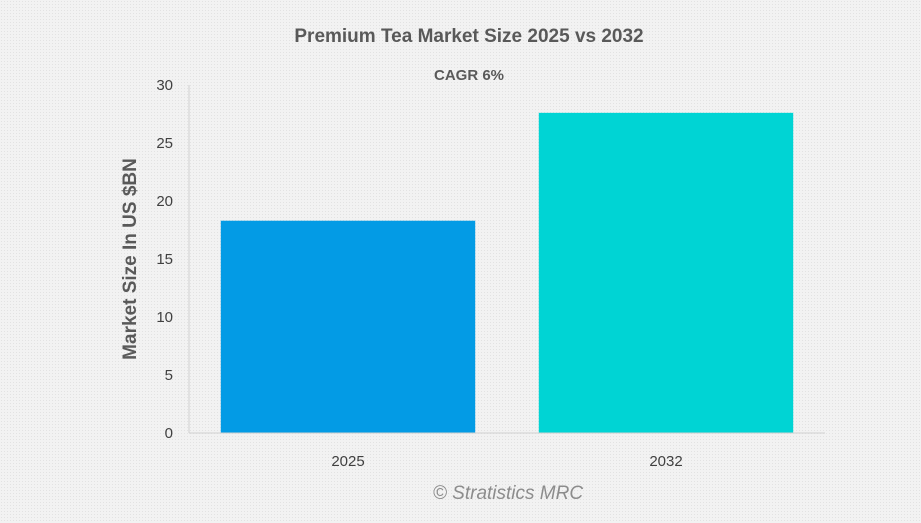 This screenshot has width=921, height=523. What do you see at coordinates (130, 259) in the screenshot?
I see `y-axis-label: Market Size In US $BN` at bounding box center [130, 259].